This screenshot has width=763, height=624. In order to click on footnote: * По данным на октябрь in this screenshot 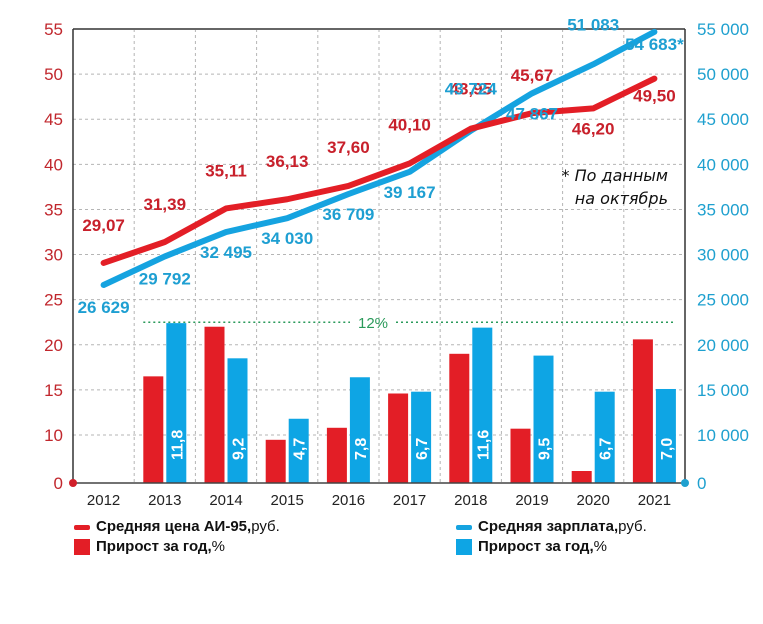, I will do `click(615, 187)`.